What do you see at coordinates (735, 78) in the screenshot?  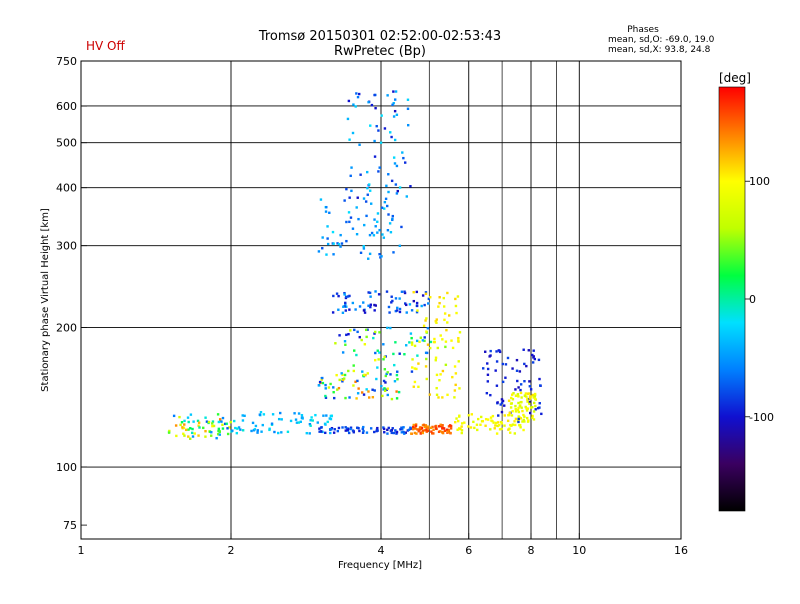 I see `colorbar-unit-label: [deg]` at bounding box center [735, 78].